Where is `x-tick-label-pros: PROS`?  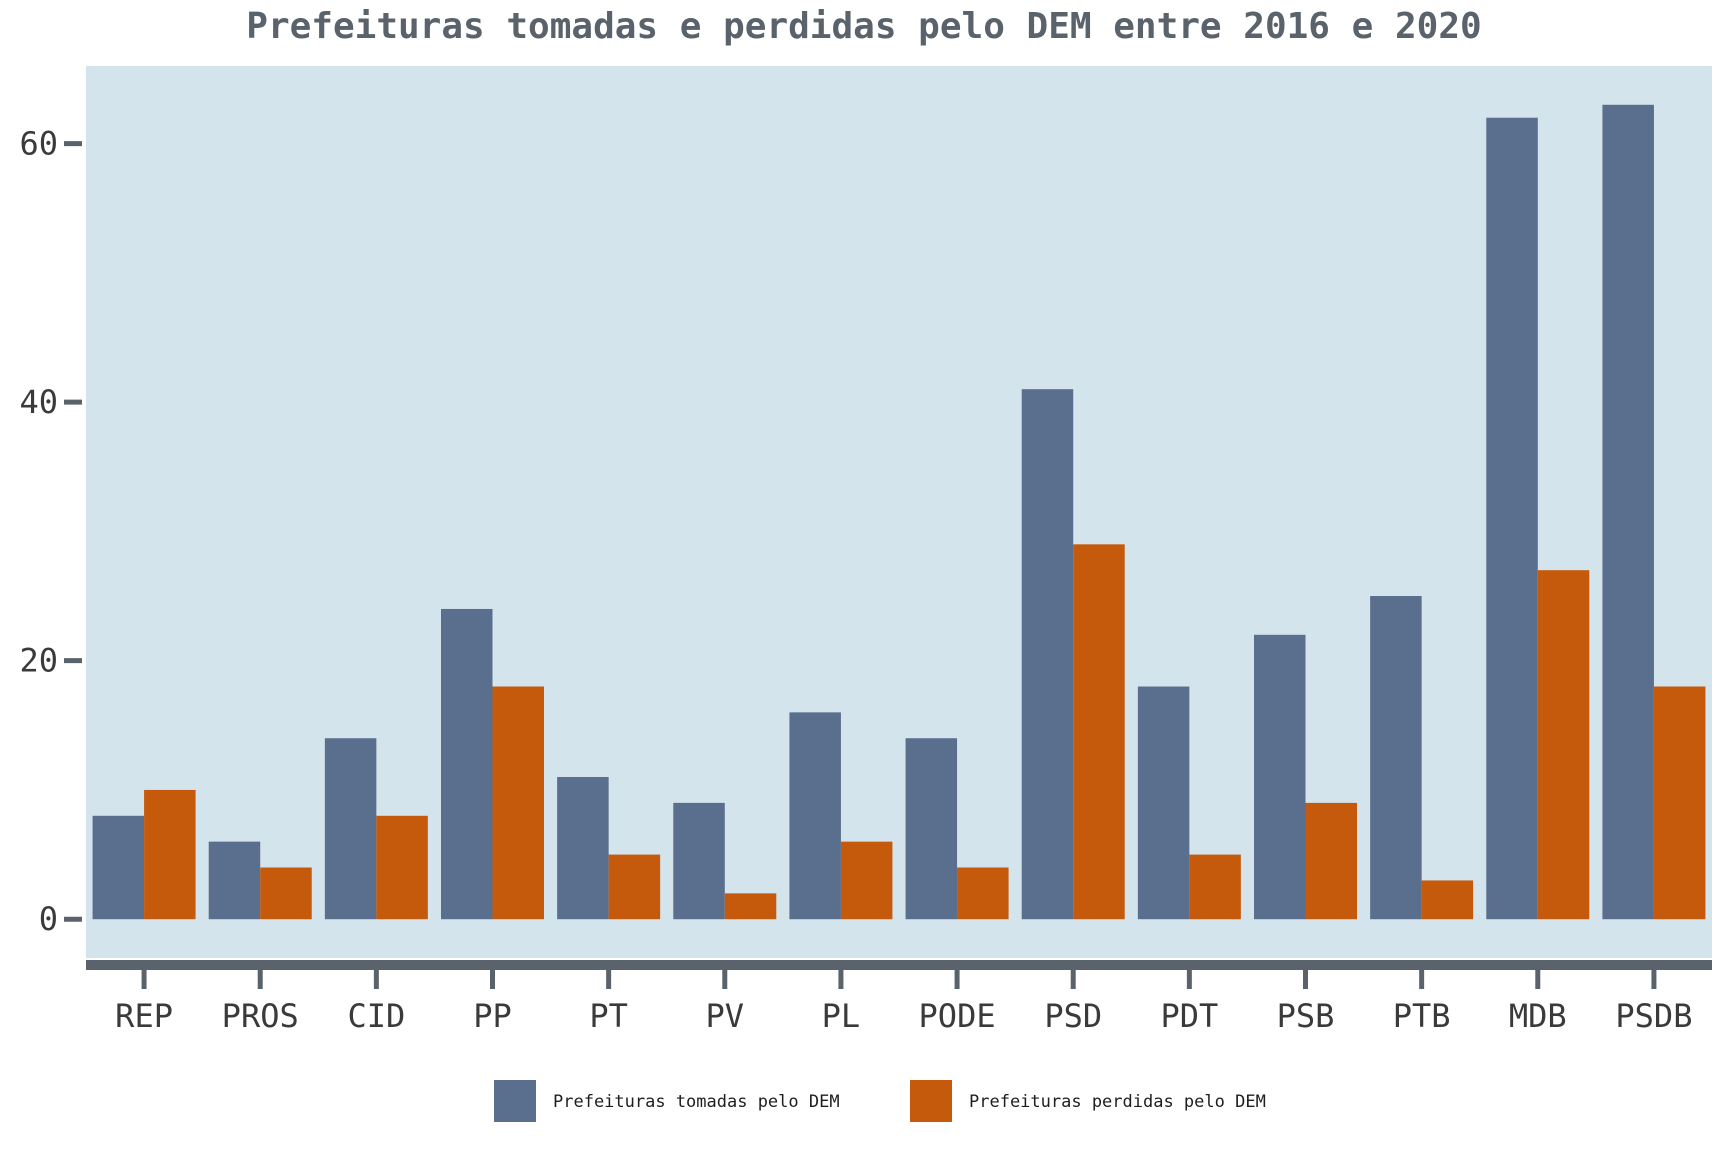
x-tick-label-pros: PROS is located at coordinates (260, 1016).